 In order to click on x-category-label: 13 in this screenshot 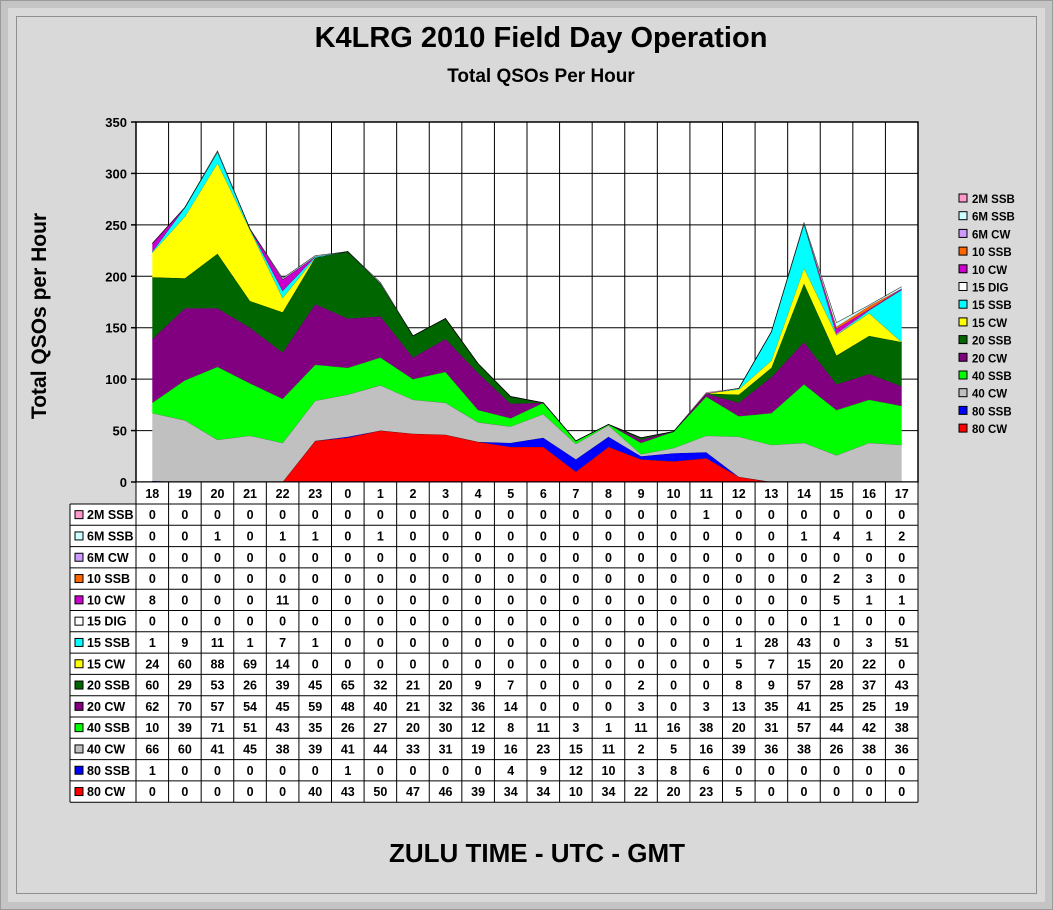, I will do `click(771, 494)`.